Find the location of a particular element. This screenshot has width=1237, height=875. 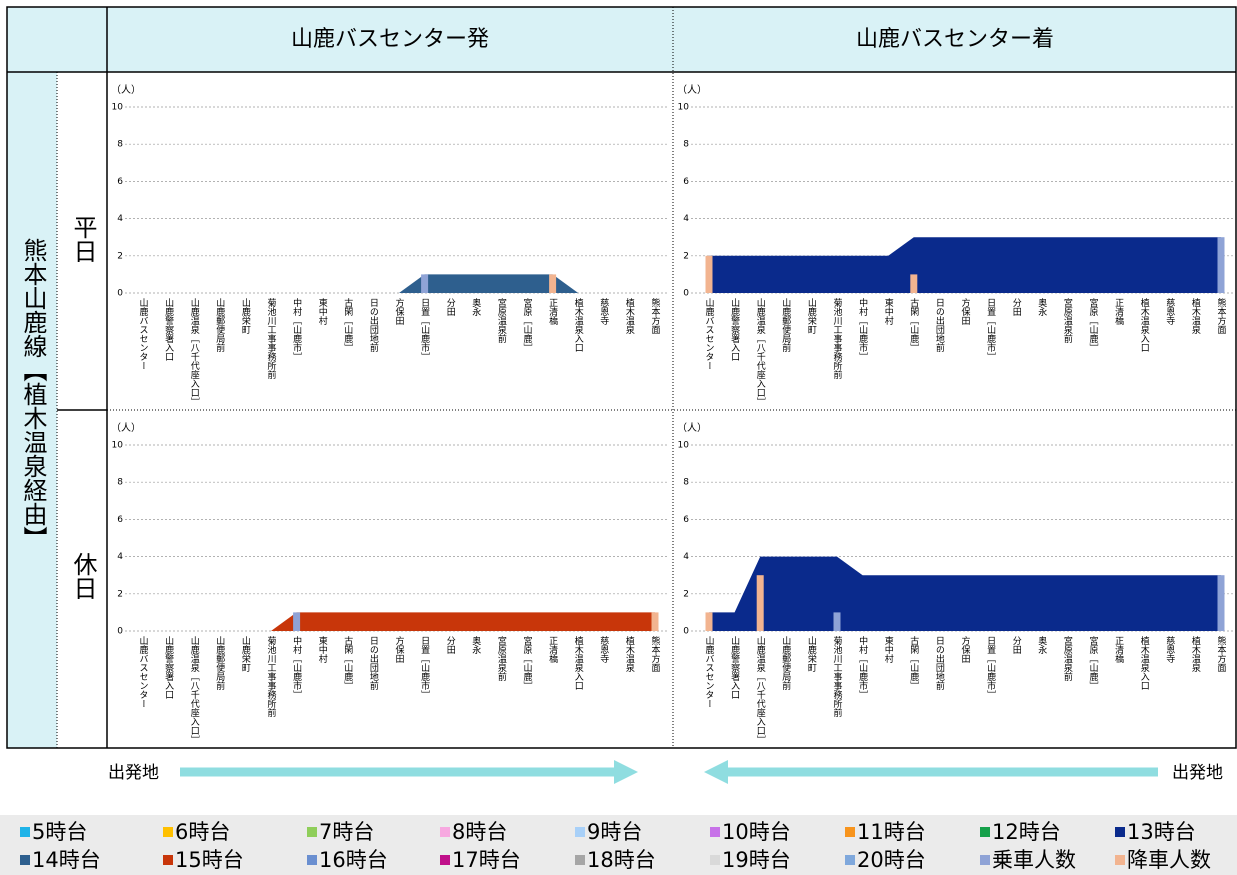

legend-label: 11時台 is located at coordinates (891, 832).